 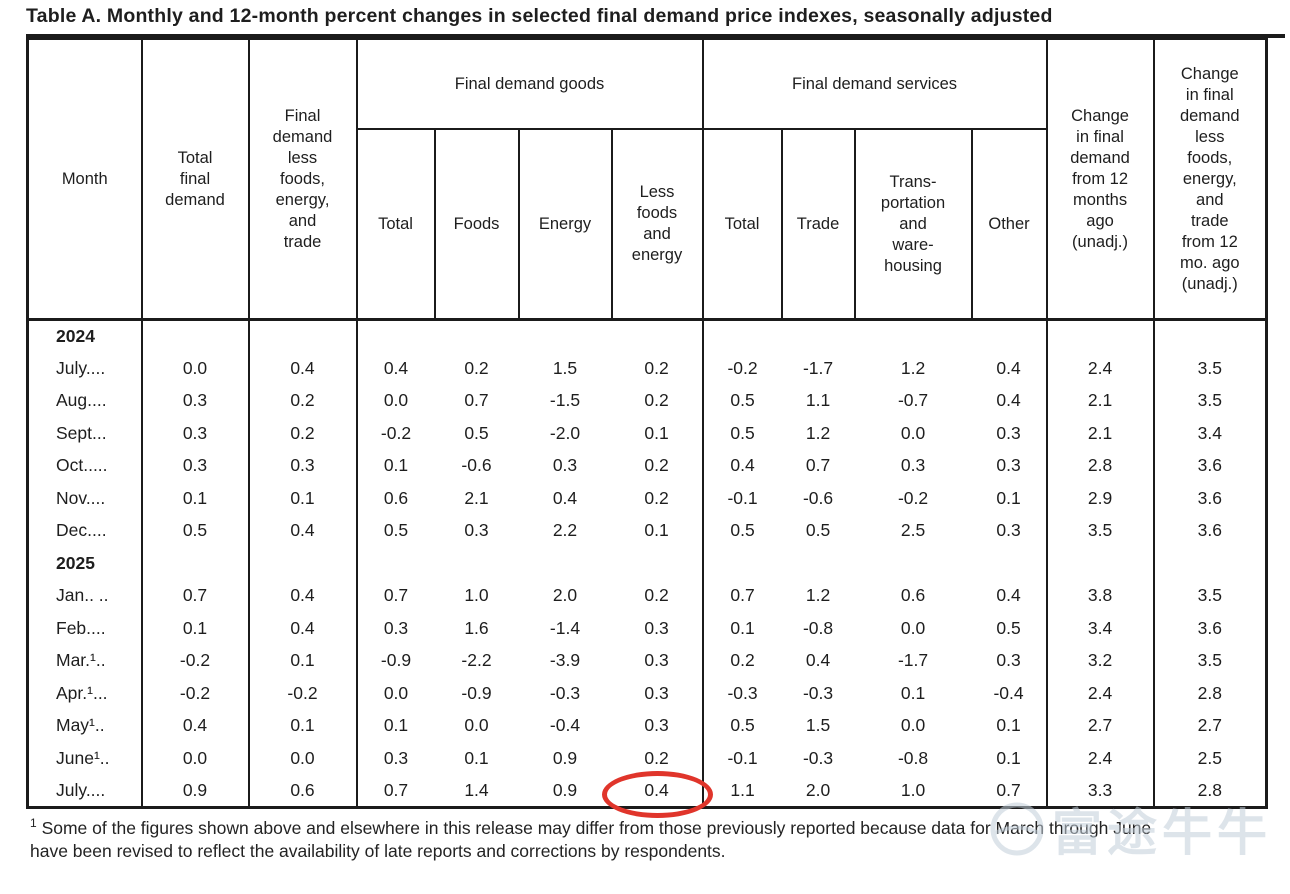 I want to click on cell-value: 3.2, so click(x=1099, y=660).